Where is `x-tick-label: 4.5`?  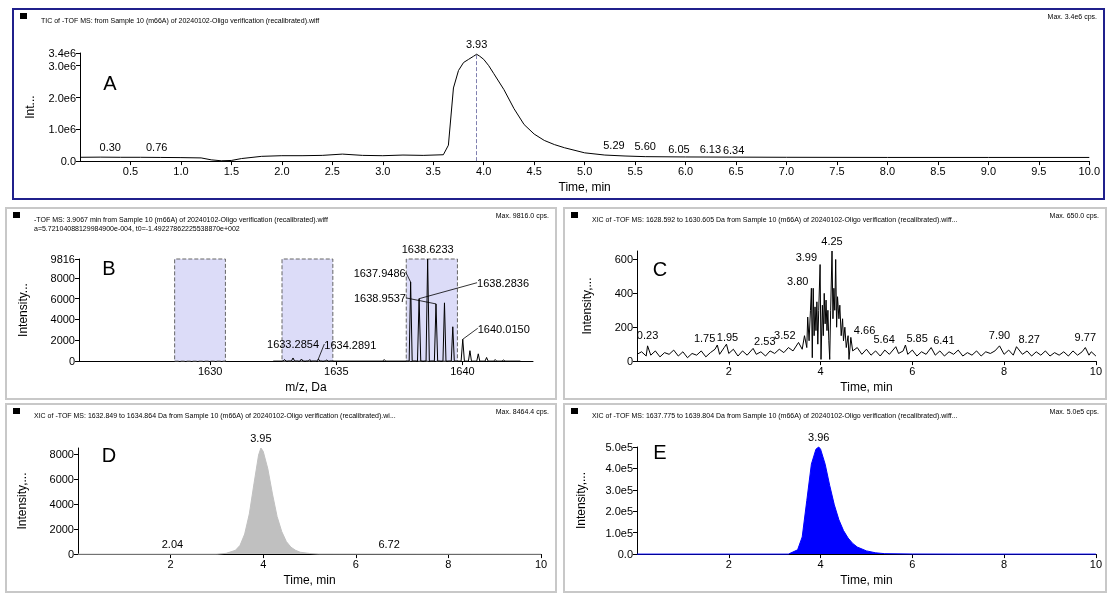
x-tick-label: 4.5 is located at coordinates (534, 170).